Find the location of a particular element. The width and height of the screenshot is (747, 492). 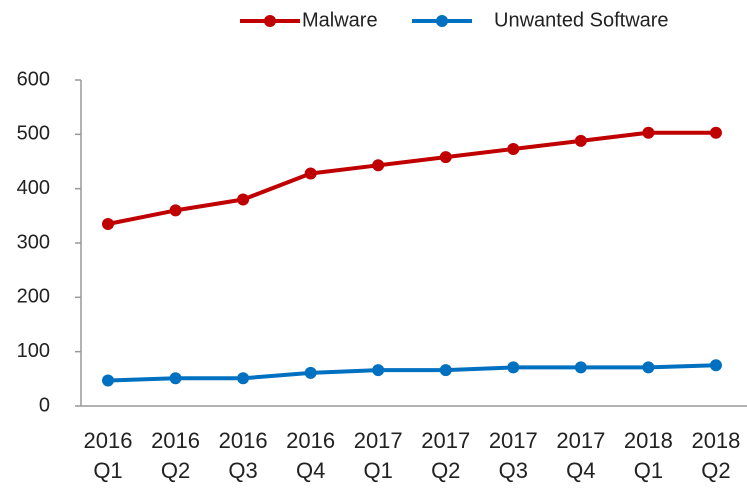

x-tick-label: 2016 Q4 is located at coordinates (311, 455).